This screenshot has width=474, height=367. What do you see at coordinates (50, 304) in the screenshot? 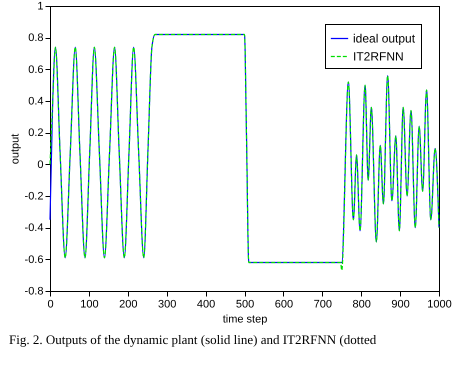
I see `x-tick-label: 0` at bounding box center [50, 304].